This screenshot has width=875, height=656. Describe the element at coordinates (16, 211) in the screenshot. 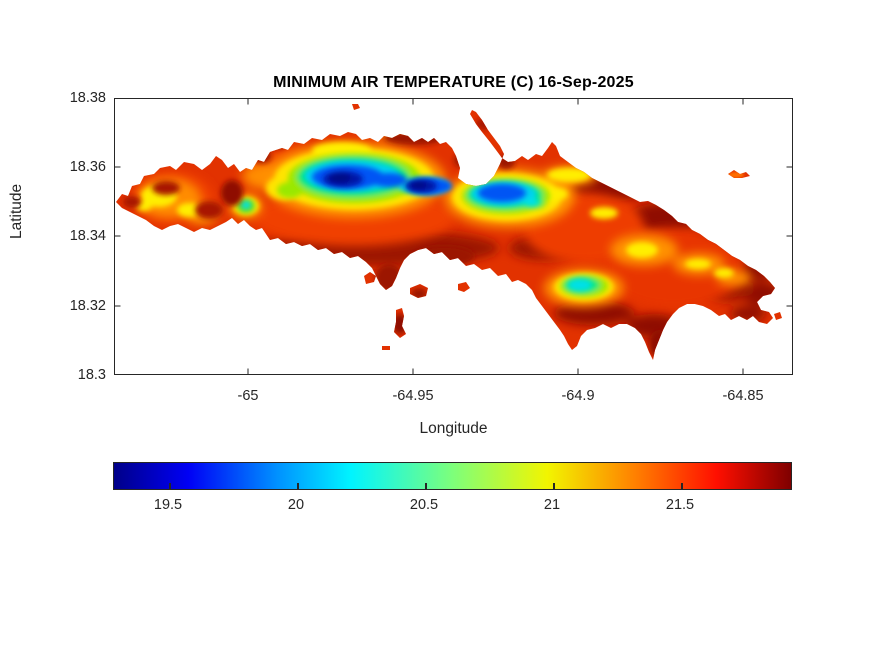

I see `y-axis-label: Latitude` at that location.